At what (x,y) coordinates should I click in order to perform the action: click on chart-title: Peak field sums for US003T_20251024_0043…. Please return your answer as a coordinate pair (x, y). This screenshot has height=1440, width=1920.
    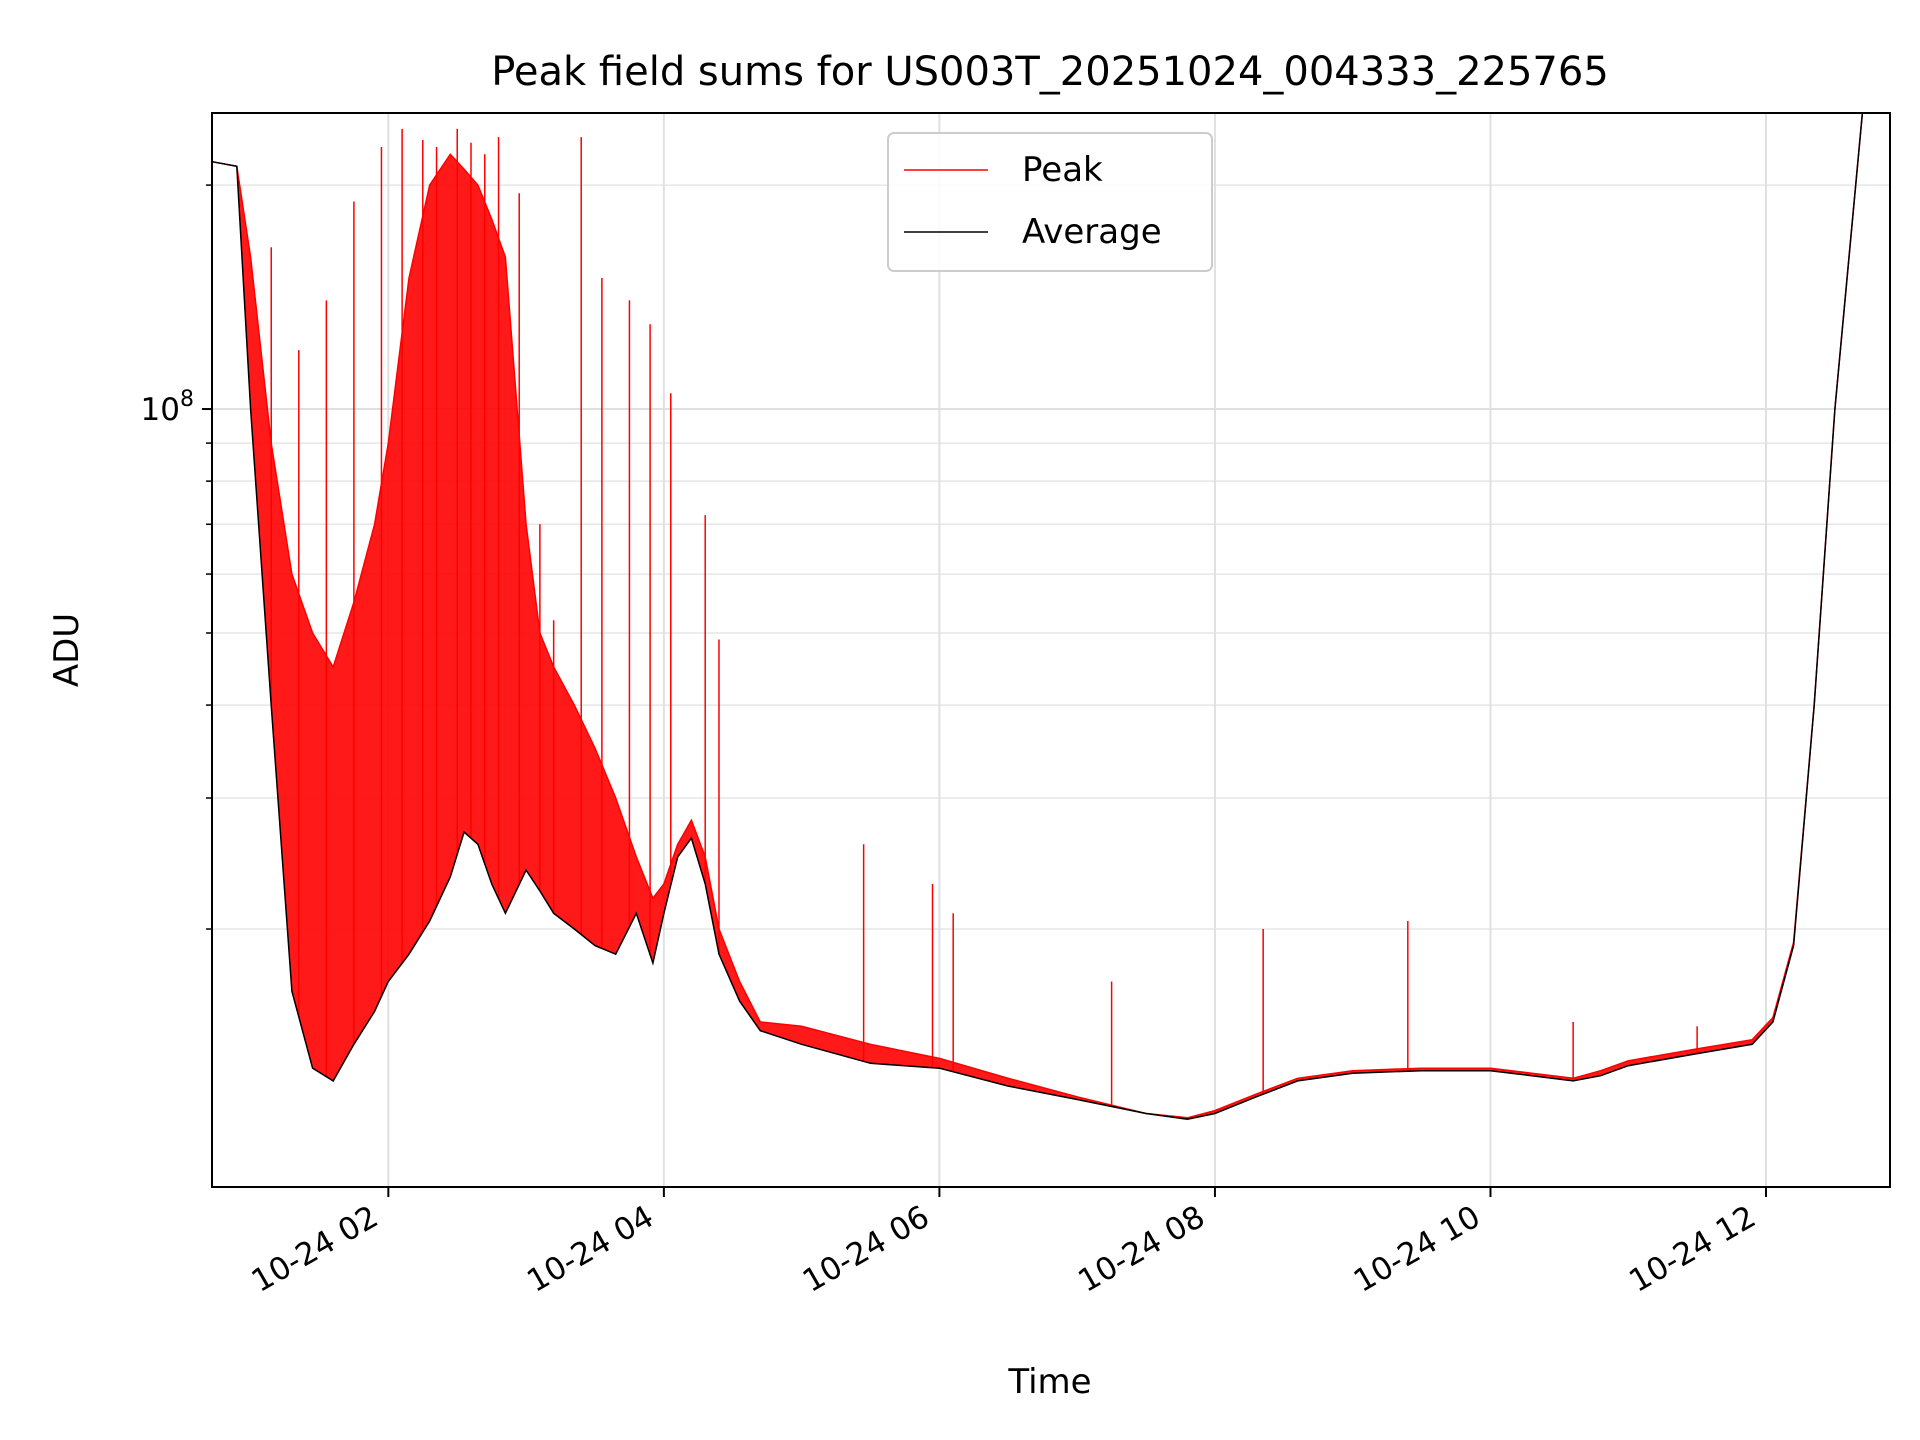
    Looking at the image, I should click on (1050, 72).